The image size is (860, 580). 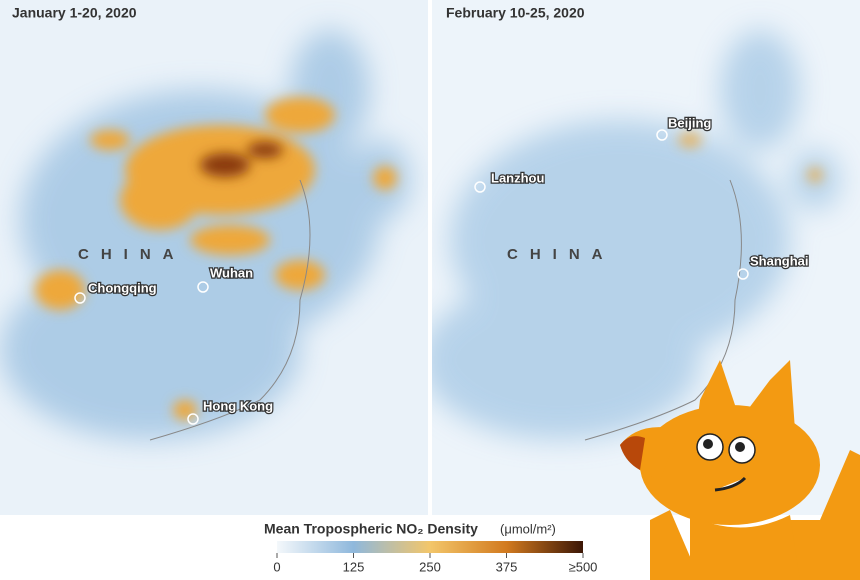 What do you see at coordinates (122, 287) in the screenshot?
I see `city-label: Chongqing` at bounding box center [122, 287].